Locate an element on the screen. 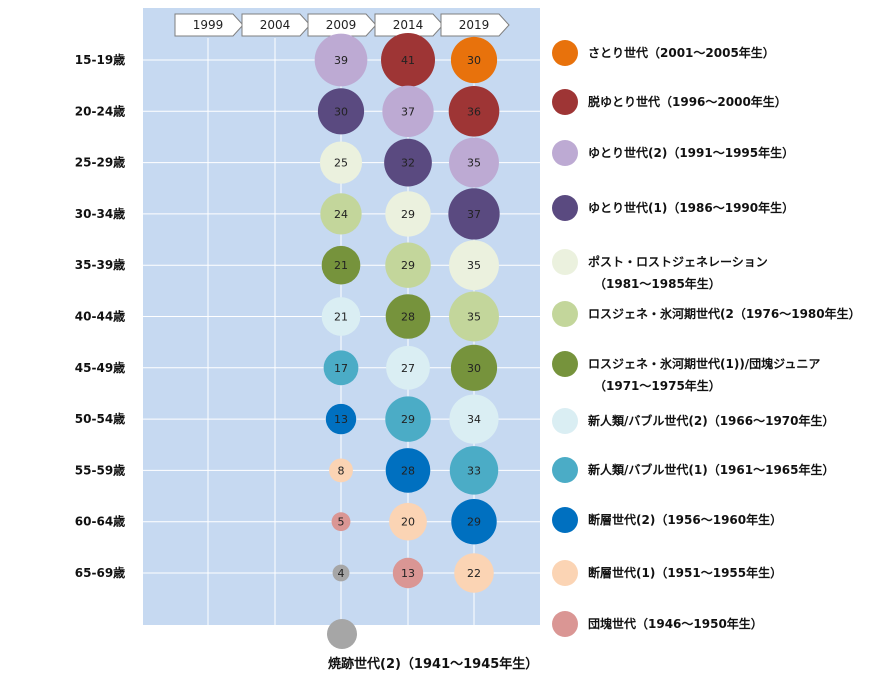 The height and width of the screenshot is (684, 871). legend-label: さとり世代（2001～2005年生） is located at coordinates (681, 52).